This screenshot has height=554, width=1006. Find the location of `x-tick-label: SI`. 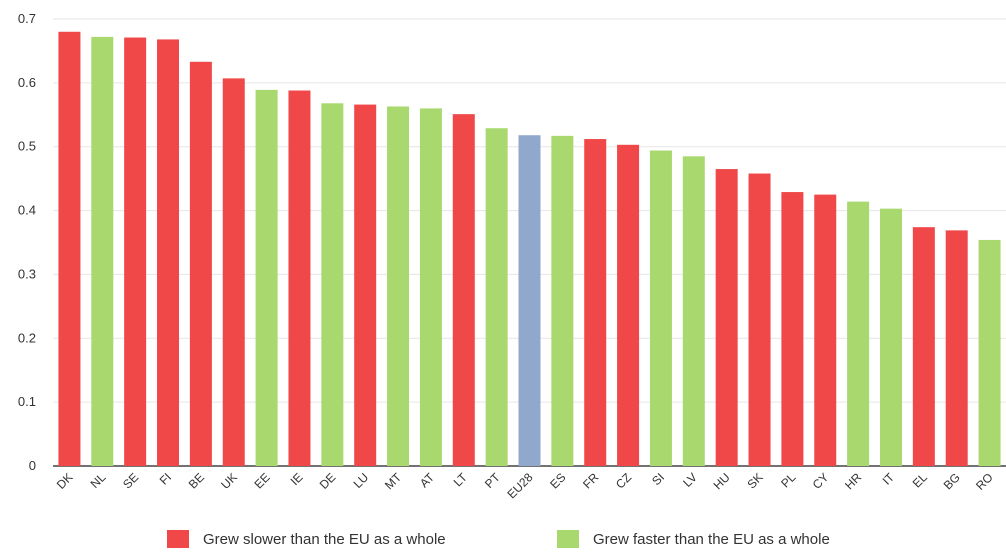

x-tick-label: SI is located at coordinates (658, 479).